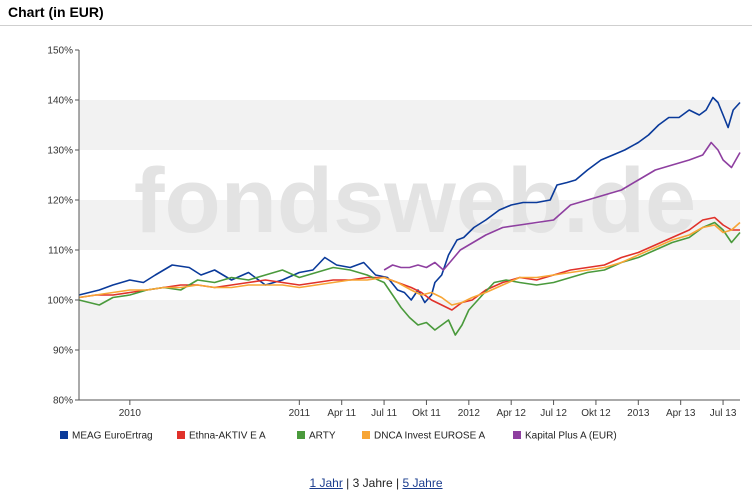 The image size is (752, 502). Describe the element at coordinates (60, 101) in the screenshot. I see `y-tick-label: 140%` at that location.